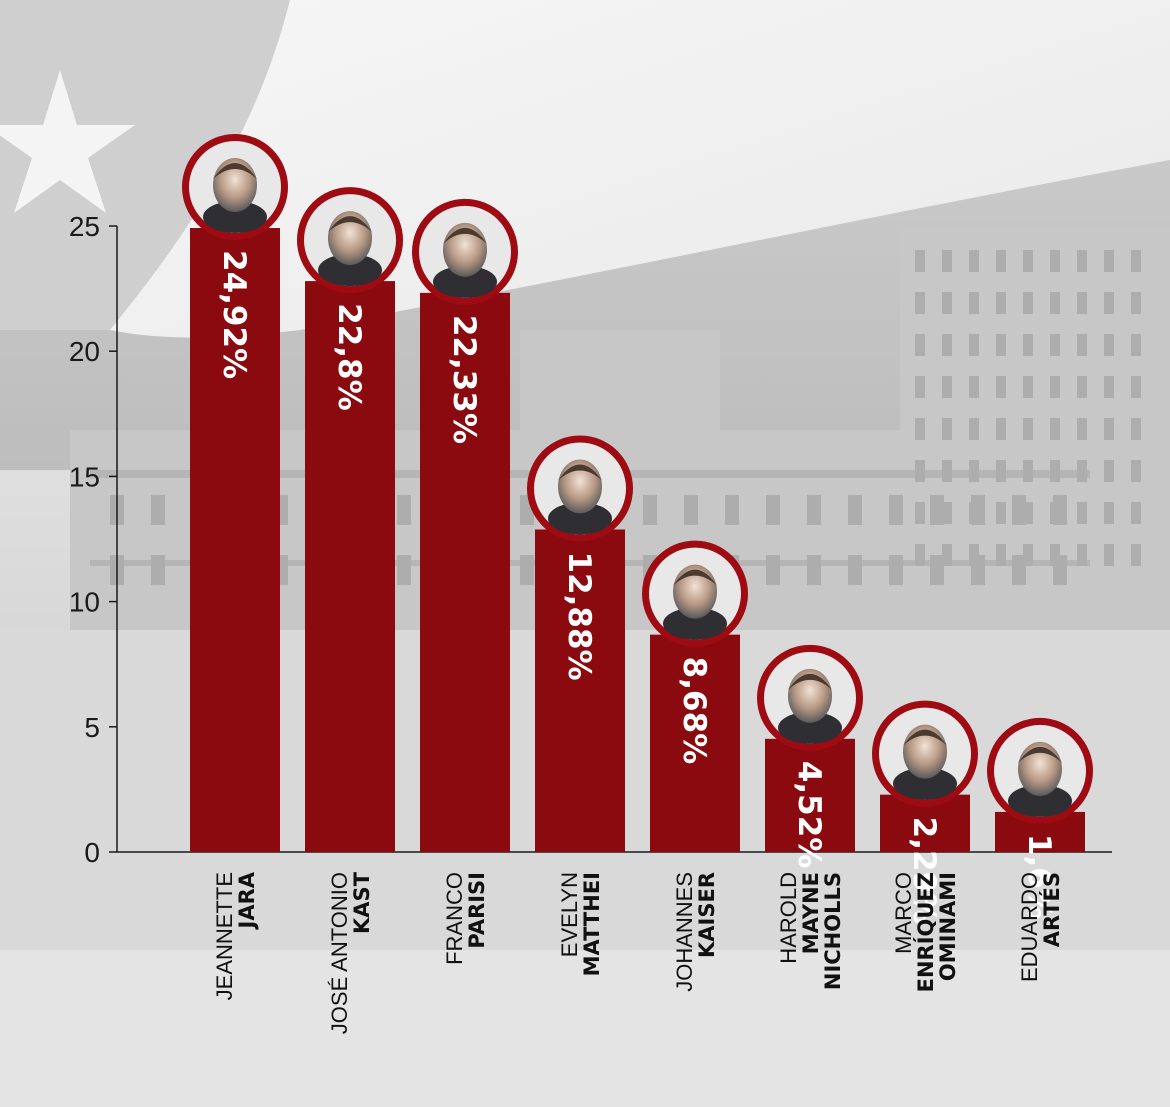 The width and height of the screenshot is (1170, 1107). Describe the element at coordinates (833, 931) in the screenshot. I see `candidate-last-name: NICHOLLS` at that location.